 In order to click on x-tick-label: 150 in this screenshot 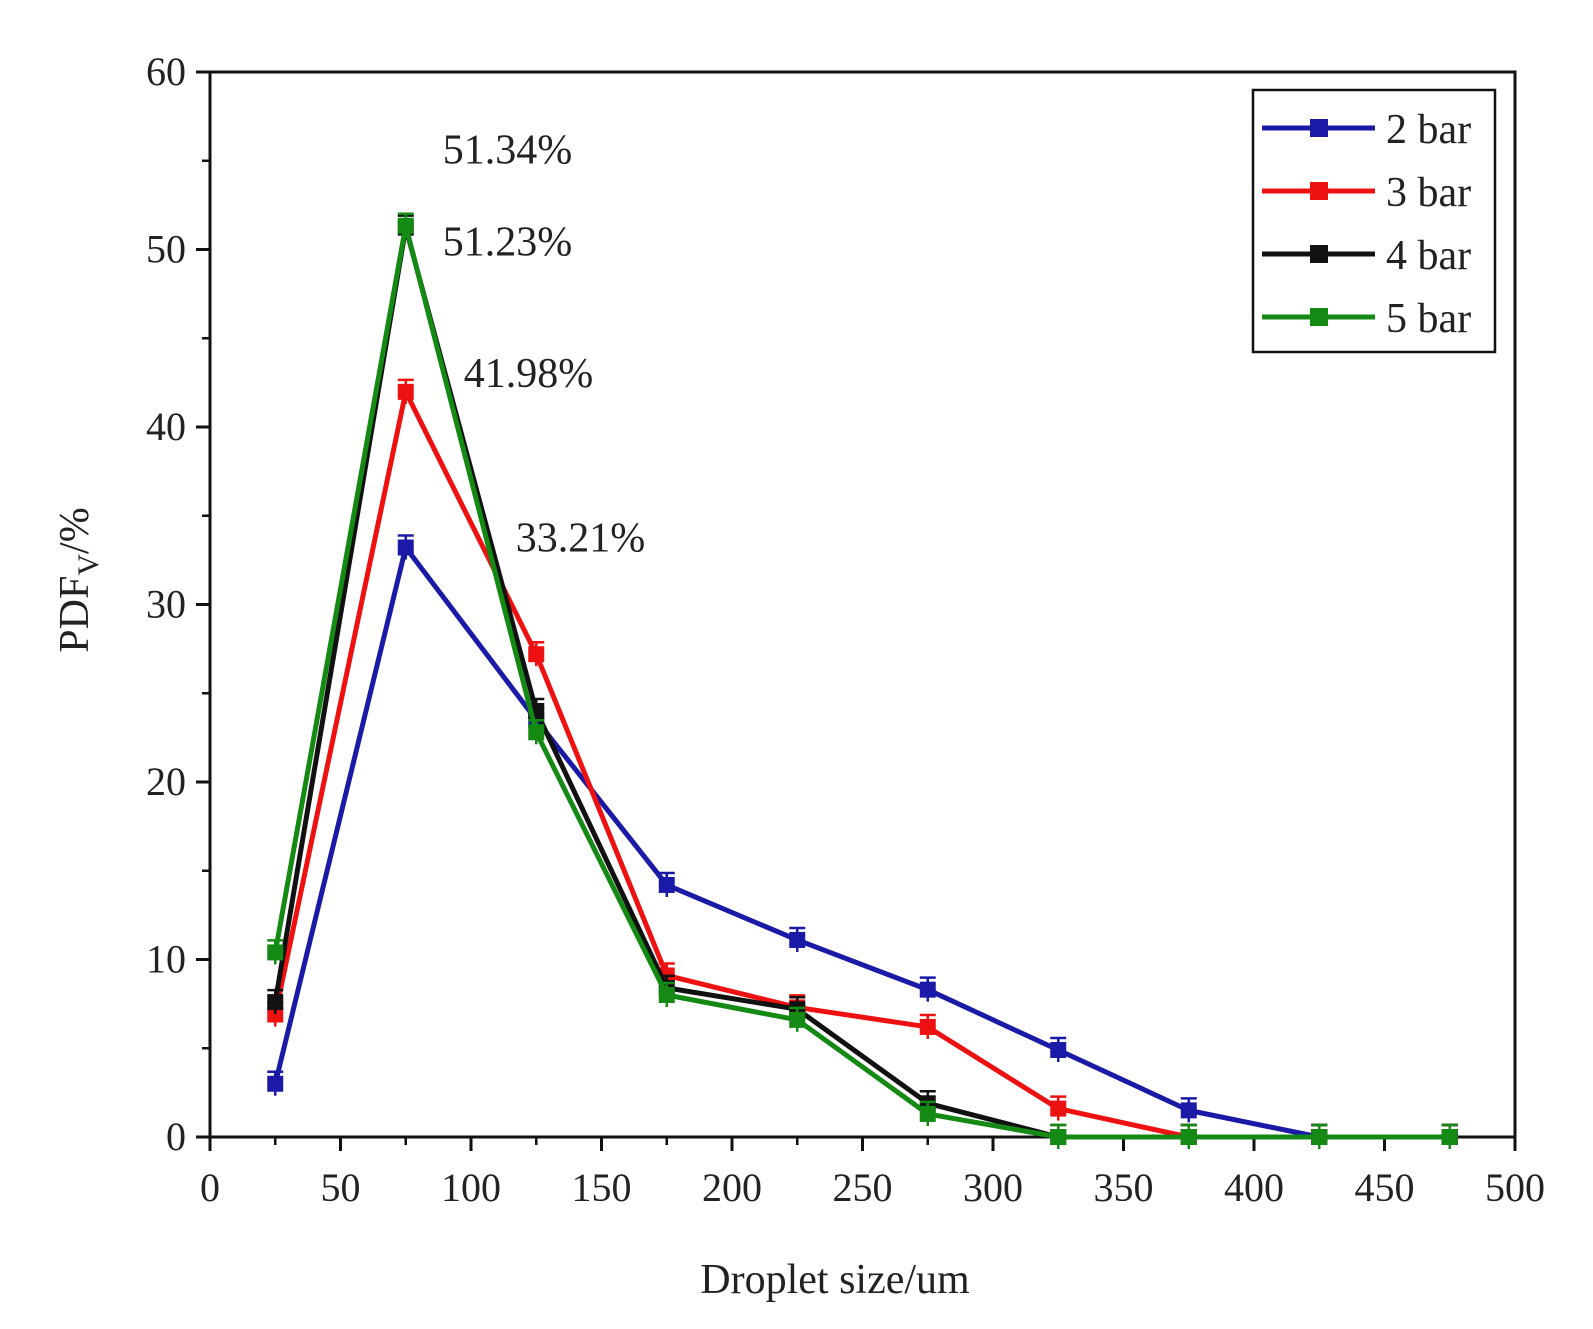, I will do `click(602, 1187)`.